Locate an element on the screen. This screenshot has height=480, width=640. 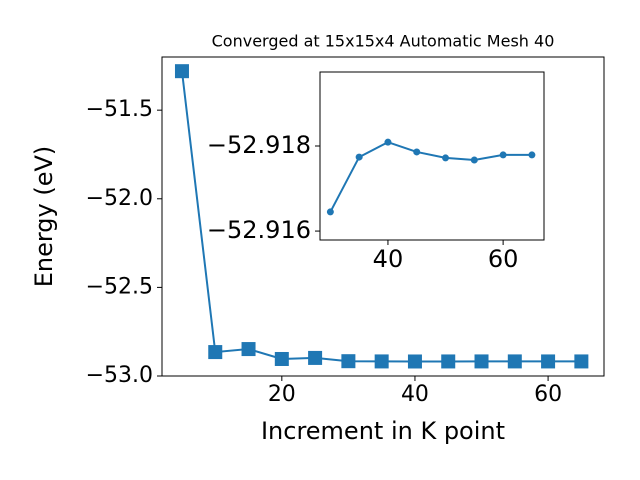
y-axis-label: Energy (eV) is located at coordinates (44, 217).